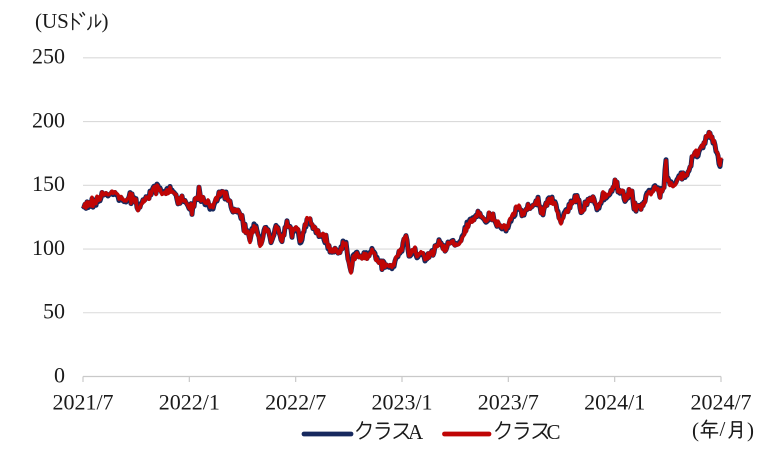  I want to click on svg-text: 2023/1, so click(401, 402).